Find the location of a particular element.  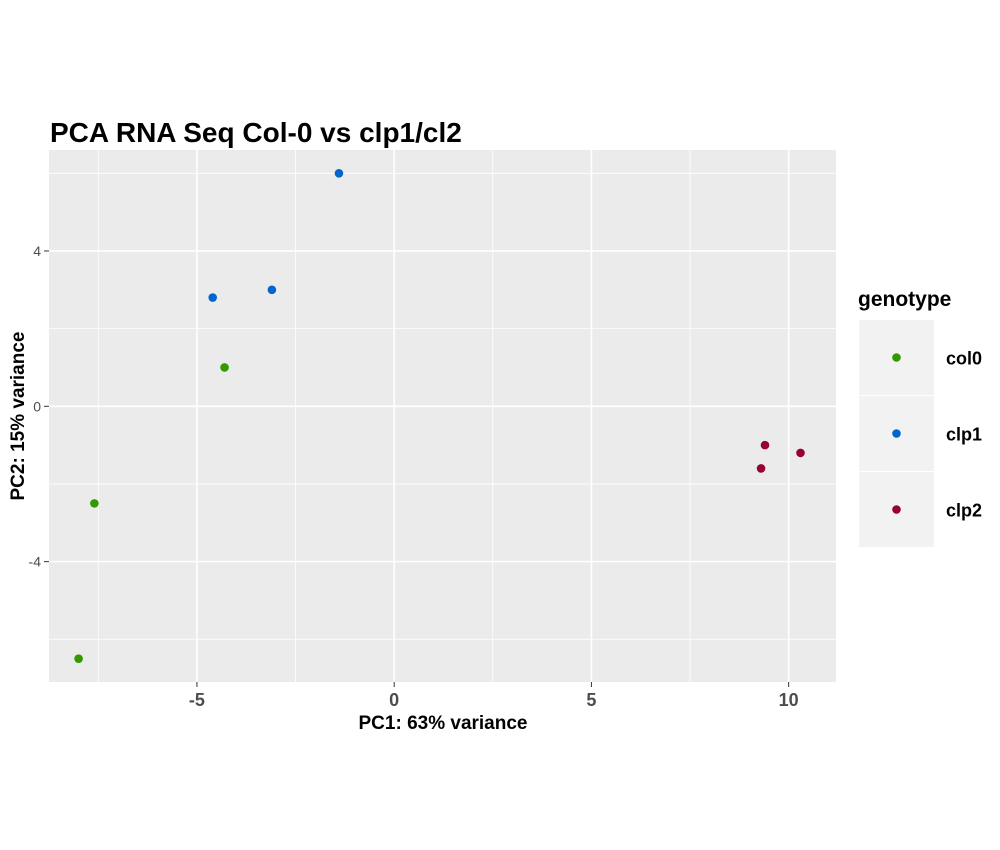

y-tick-label: 0 is located at coordinates (37, 406).